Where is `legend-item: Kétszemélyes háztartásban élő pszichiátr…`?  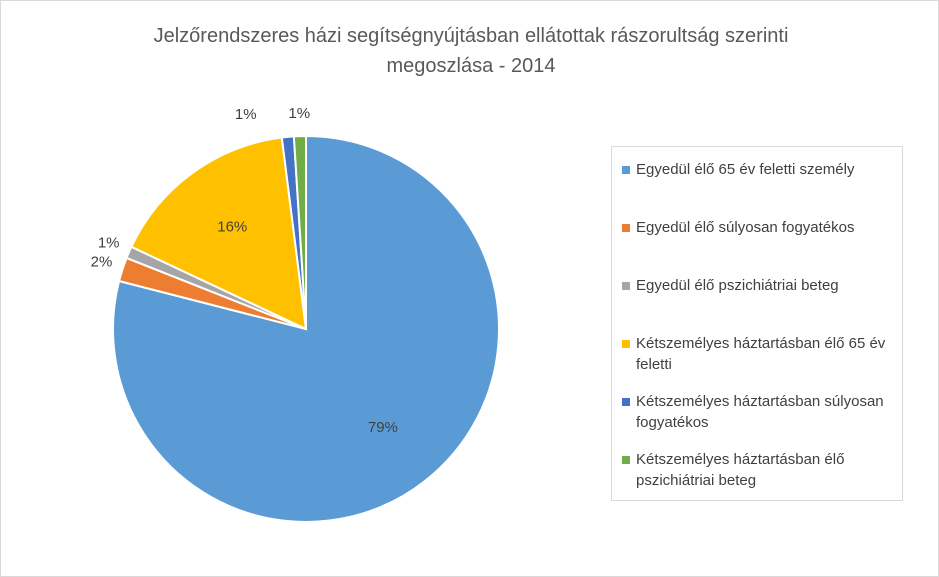 legend-item: Kétszemélyes háztartásban élő pszichiátr… is located at coordinates (757, 478).